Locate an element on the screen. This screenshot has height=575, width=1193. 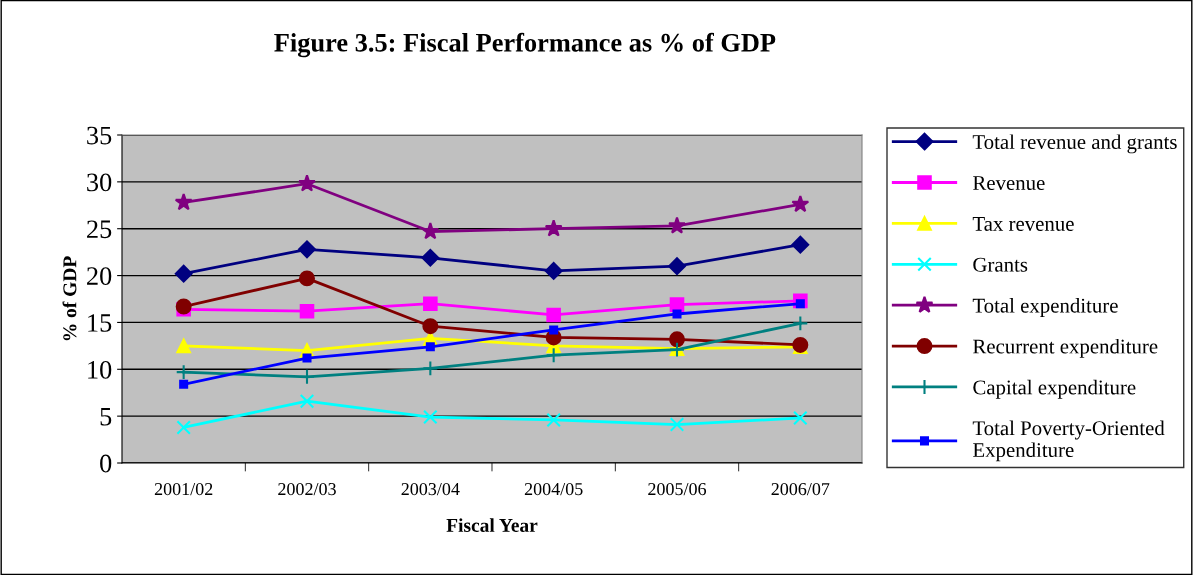
legend-label: Capital expenditure is located at coordinates (1054, 389).